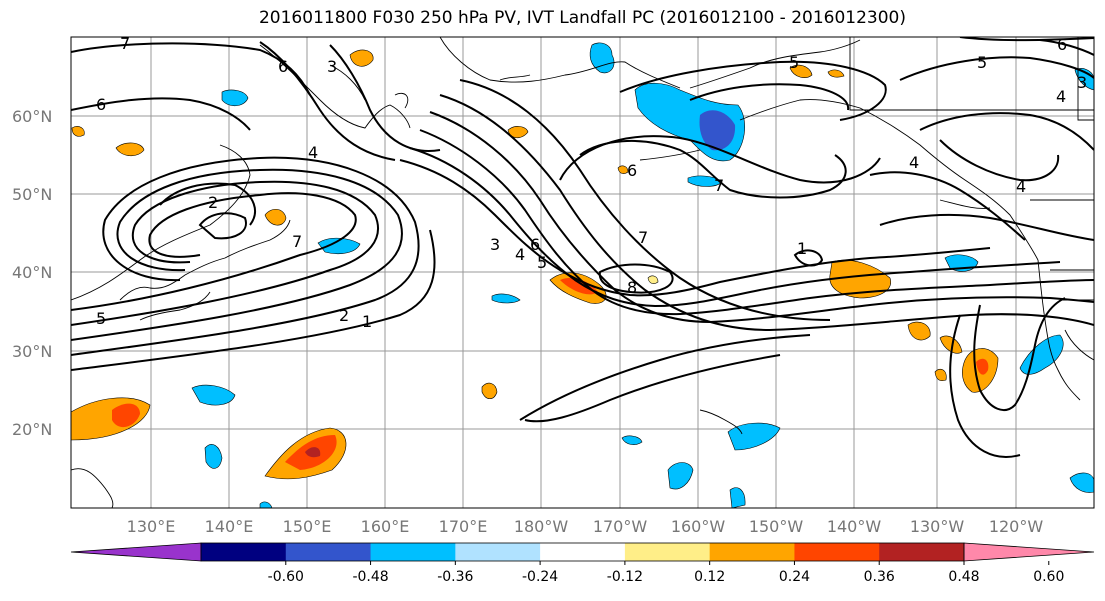 The width and height of the screenshot is (1105, 601). Describe the element at coordinates (709, 577) in the screenshot. I see `colorbar-tick-label: 0.12` at that location.